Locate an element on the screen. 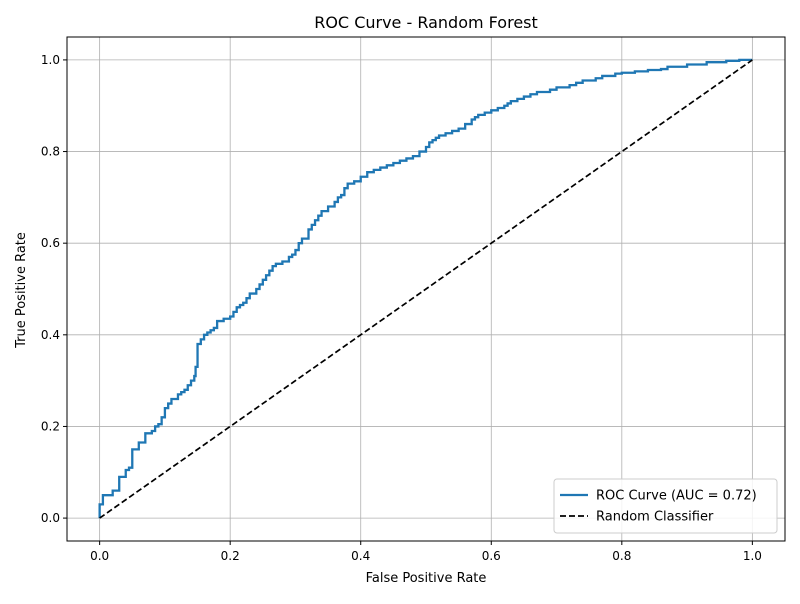 The height and width of the screenshot is (604, 800). x-tick-label: 0.4 is located at coordinates (360, 556).